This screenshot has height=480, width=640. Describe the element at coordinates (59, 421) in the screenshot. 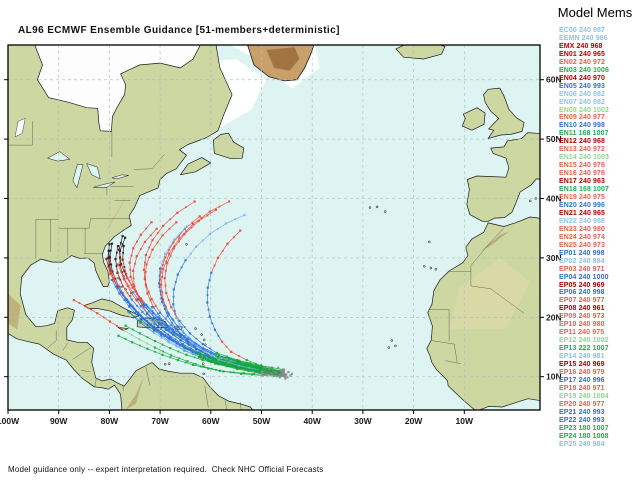

I see `lon-label: 90W` at that location.